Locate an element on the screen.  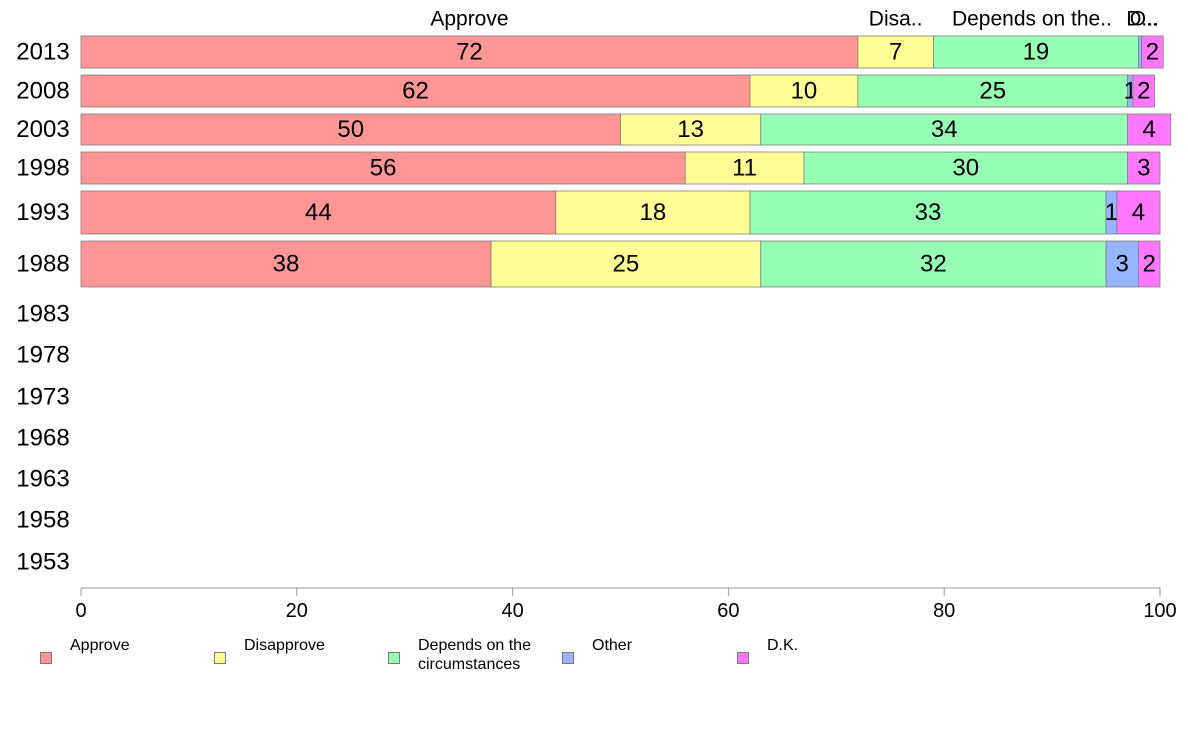
data-label: 44 is located at coordinates (318, 212).